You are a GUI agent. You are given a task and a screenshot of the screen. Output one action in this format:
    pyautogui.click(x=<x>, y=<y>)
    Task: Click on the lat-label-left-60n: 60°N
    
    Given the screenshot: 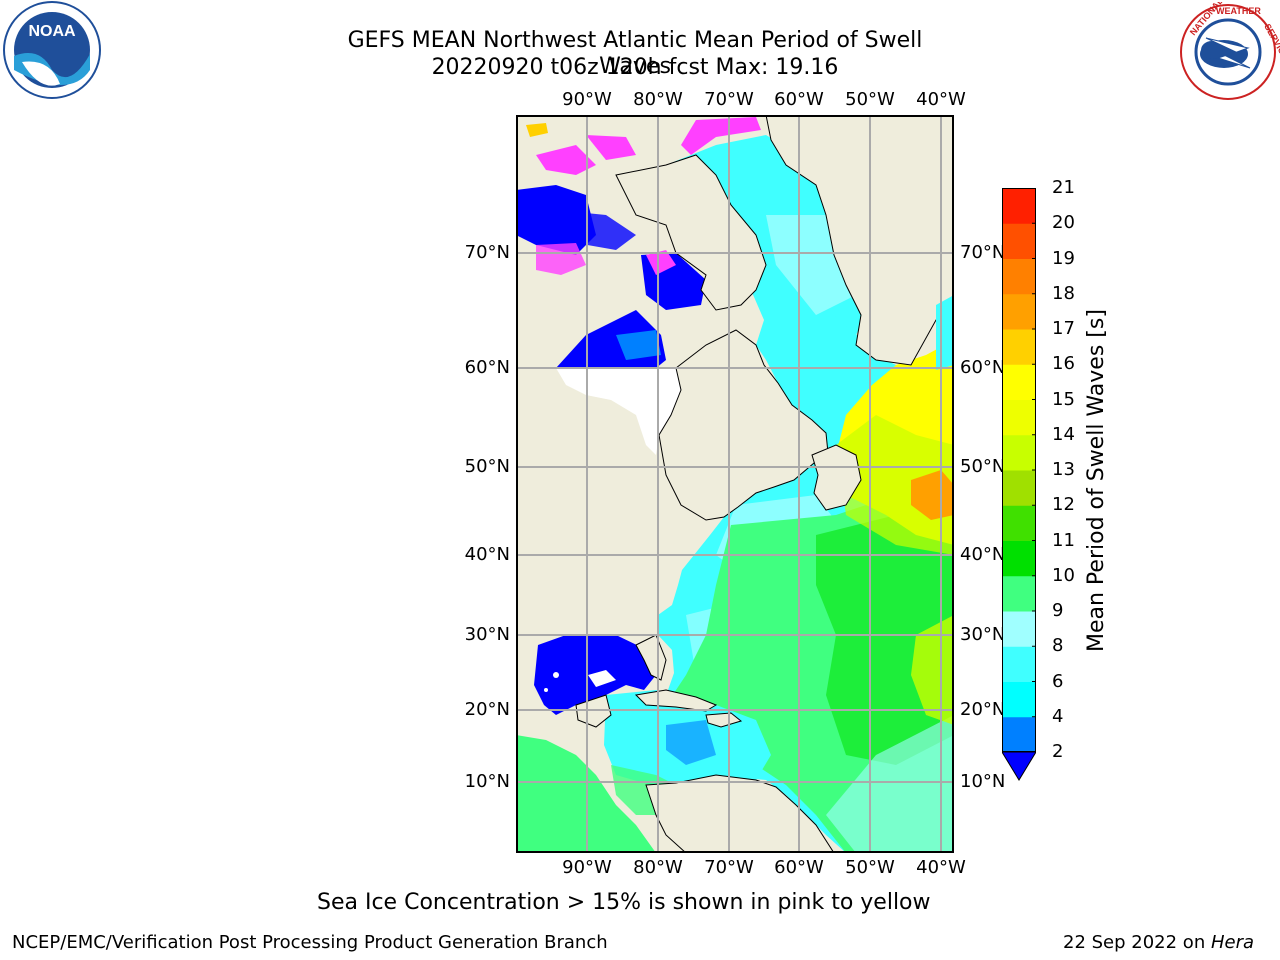 What is the action you would take?
    pyautogui.click(x=487, y=367)
    